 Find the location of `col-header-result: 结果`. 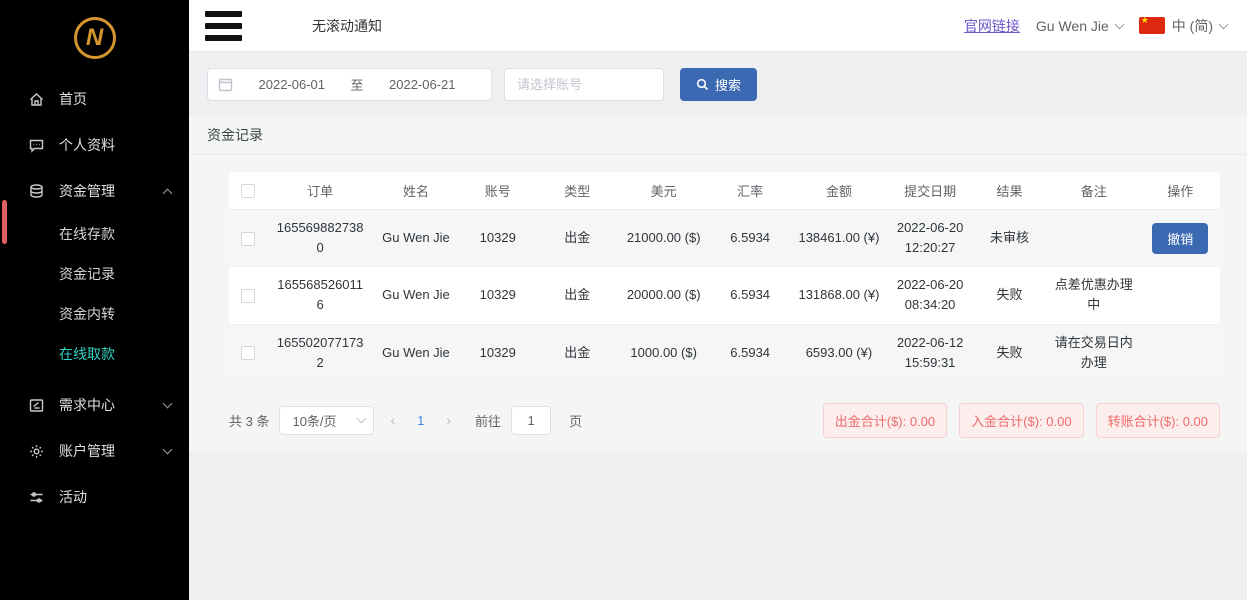

col-header-result: 结果 is located at coordinates (1009, 191).